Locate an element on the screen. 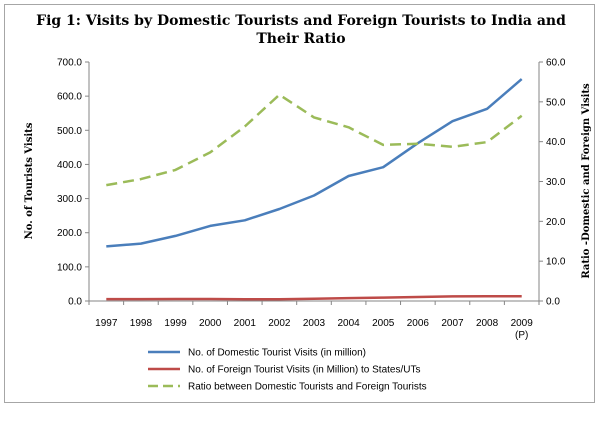 Image resolution: width=600 pixels, height=446 pixels. x-tick-label: 2001 is located at coordinates (245, 323).